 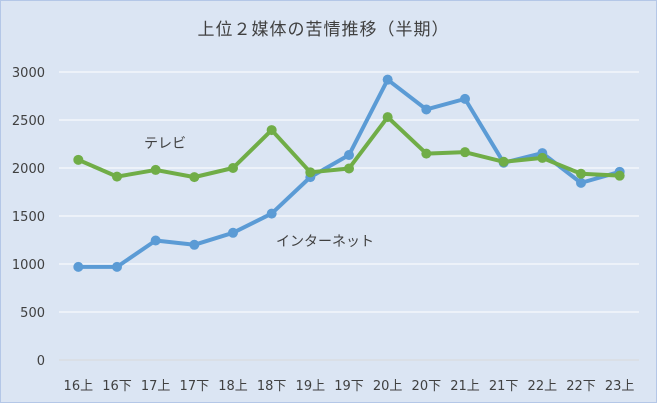 I want to click on x-tick-label: 20上, so click(x=388, y=386).